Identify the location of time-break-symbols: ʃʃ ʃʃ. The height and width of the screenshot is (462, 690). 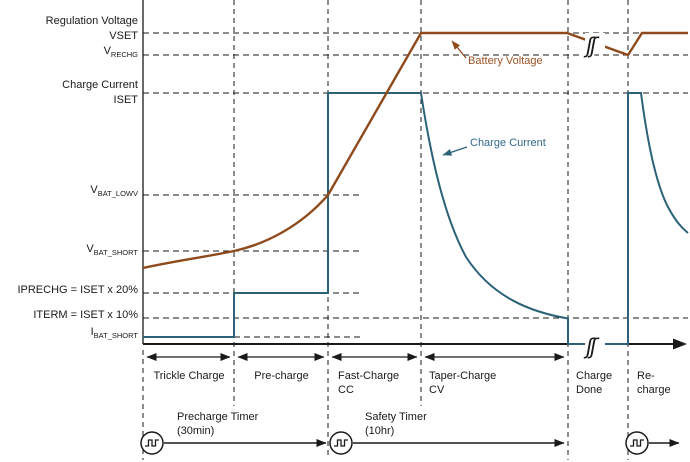
(593, 196).